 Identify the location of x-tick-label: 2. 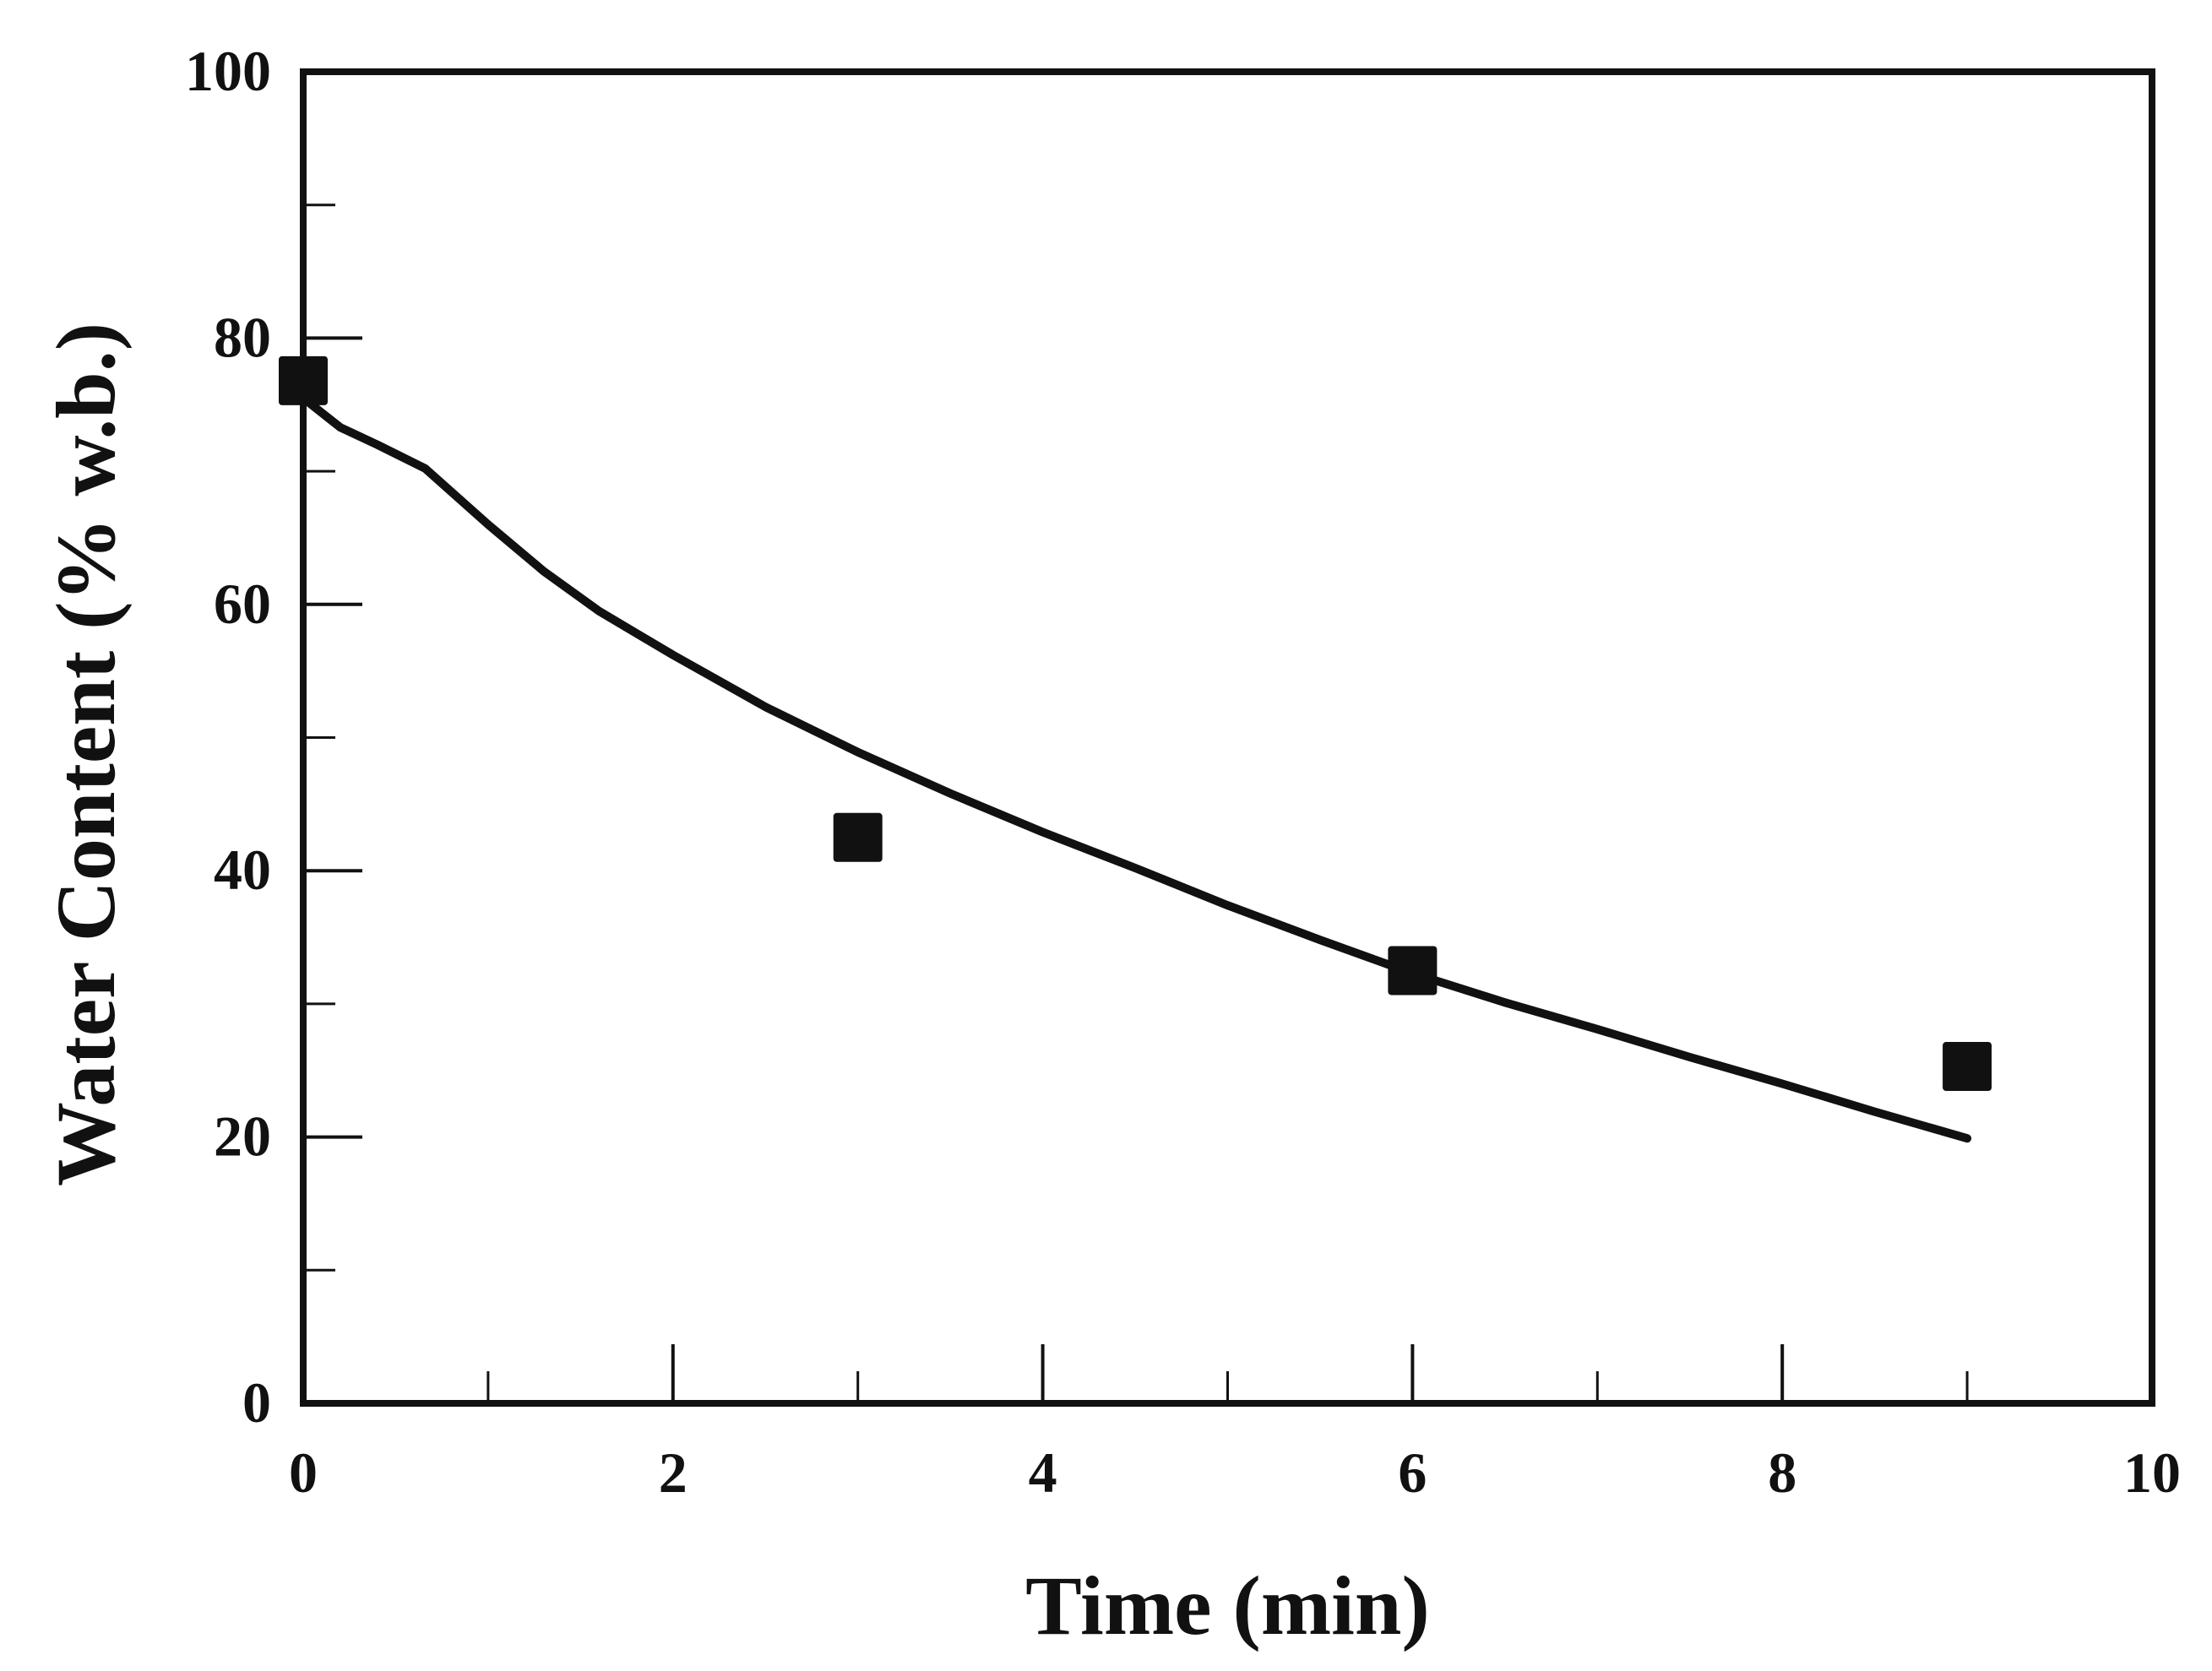
(673, 1473).